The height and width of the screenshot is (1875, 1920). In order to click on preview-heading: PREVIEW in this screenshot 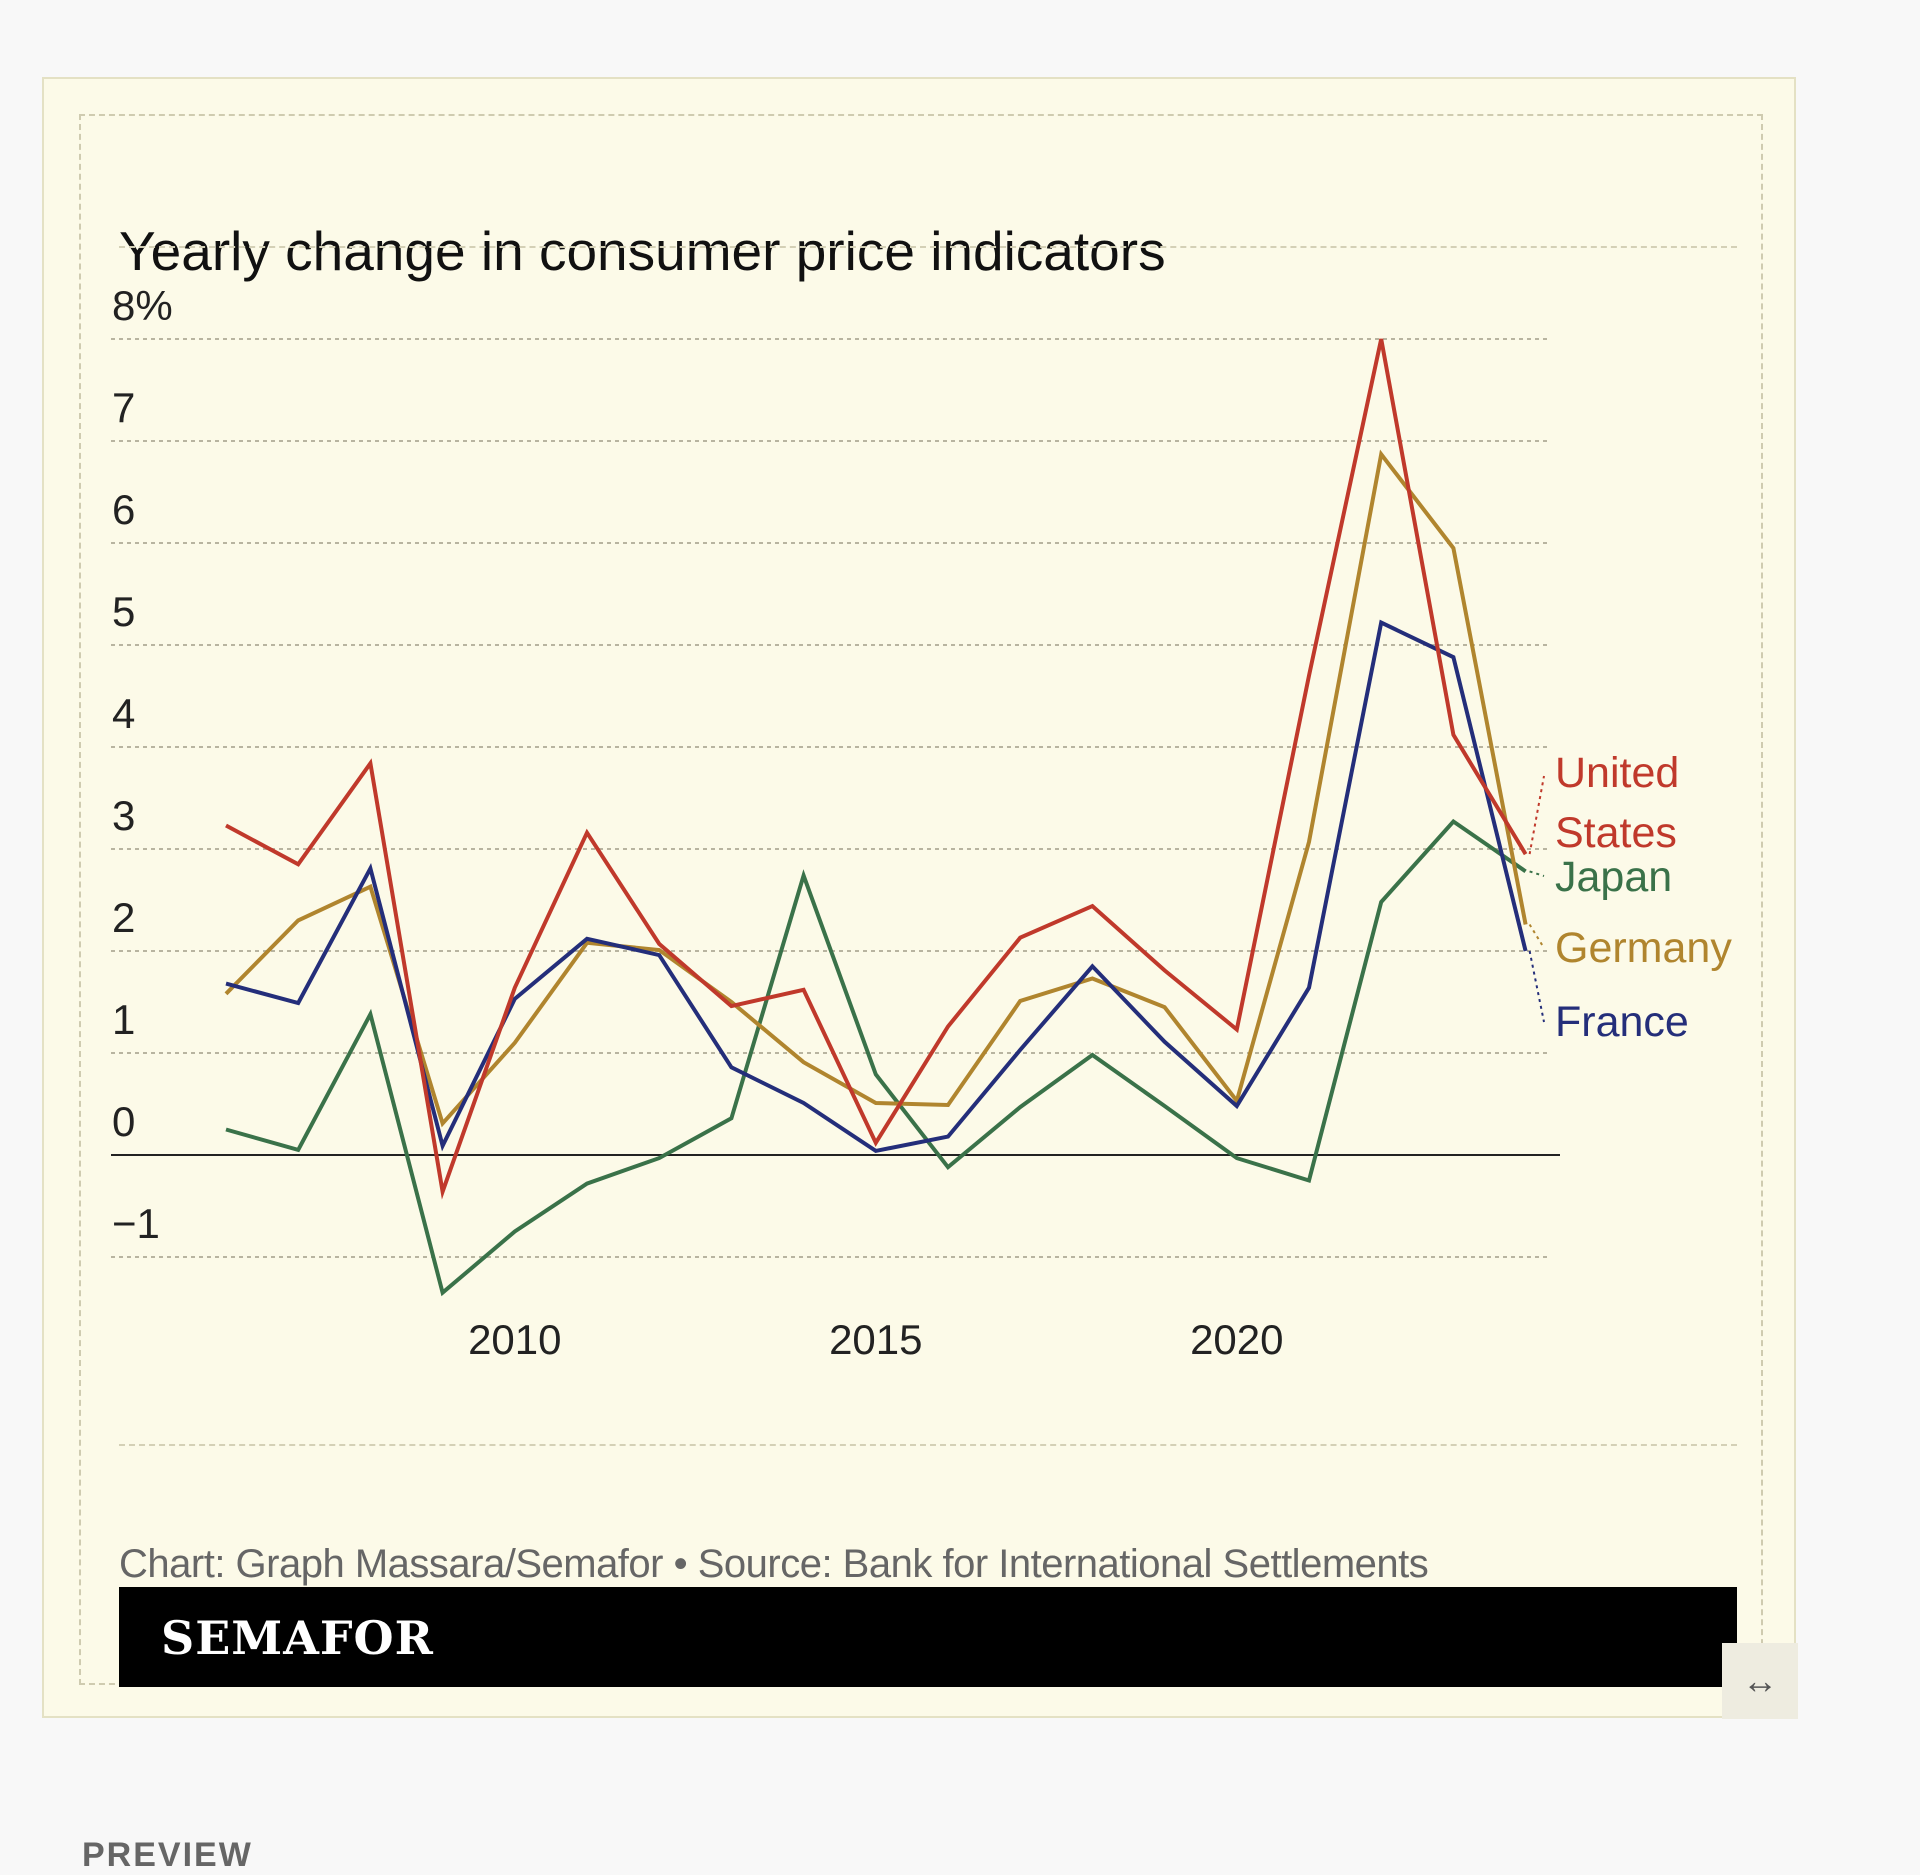, I will do `click(167, 1855)`.